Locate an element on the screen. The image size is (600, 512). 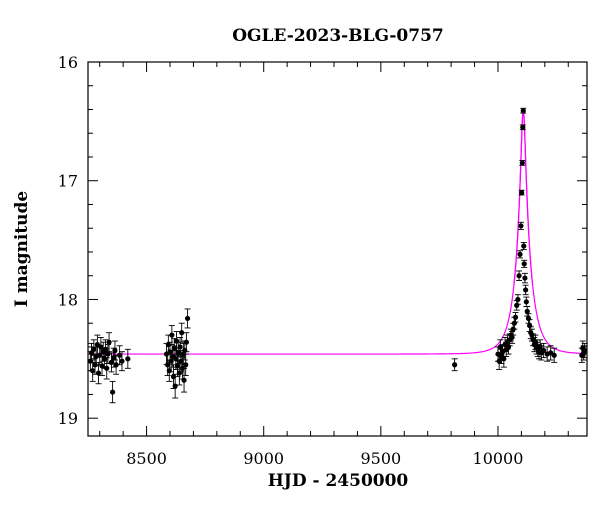
x-tick-label: 8500 is located at coordinates (146, 458).